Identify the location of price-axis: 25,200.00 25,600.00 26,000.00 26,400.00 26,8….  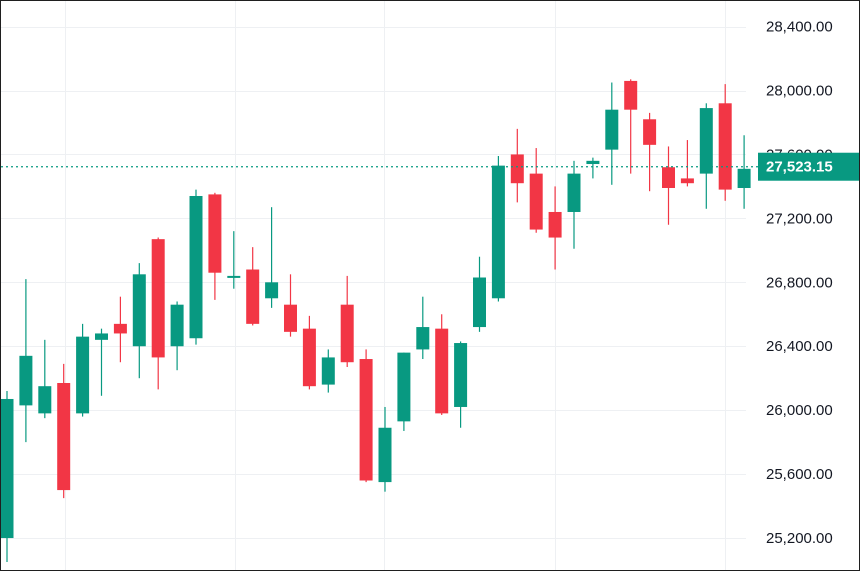
(808, 283).